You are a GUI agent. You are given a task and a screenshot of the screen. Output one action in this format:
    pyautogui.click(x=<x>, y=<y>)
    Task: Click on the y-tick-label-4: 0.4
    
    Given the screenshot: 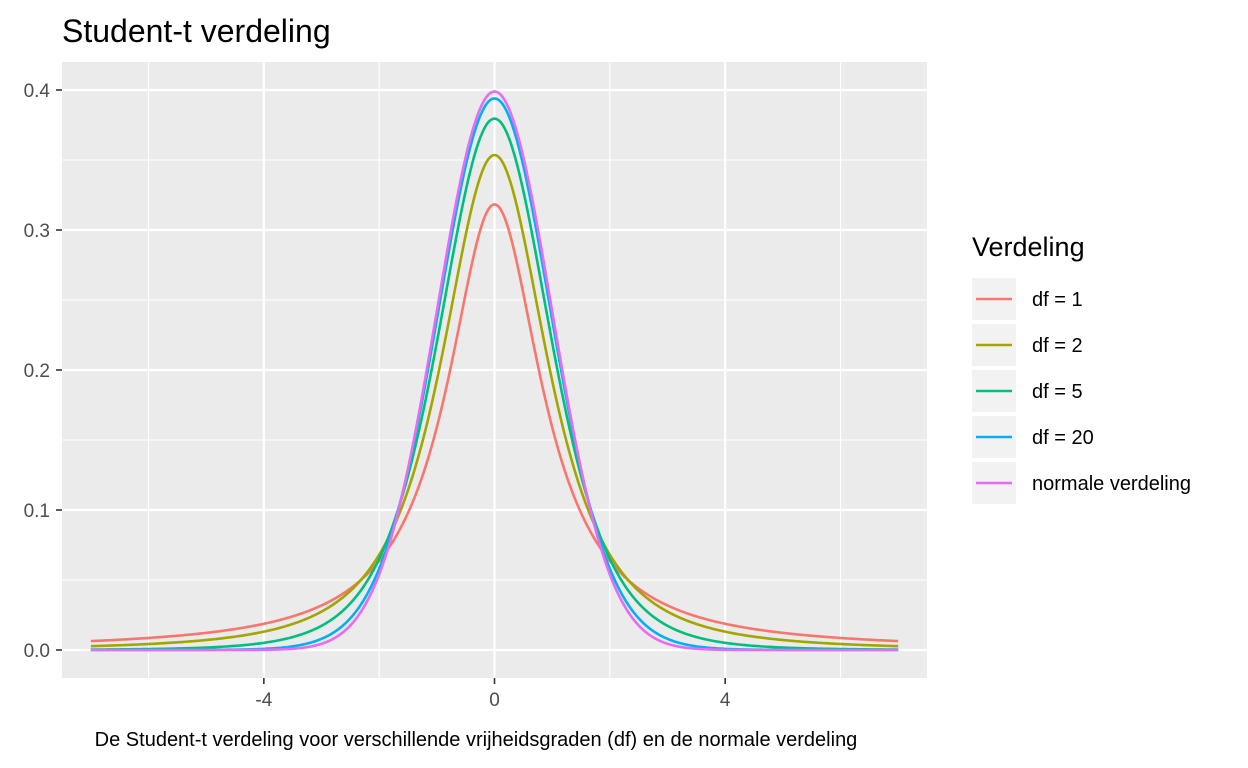 What is the action you would take?
    pyautogui.click(x=37, y=91)
    